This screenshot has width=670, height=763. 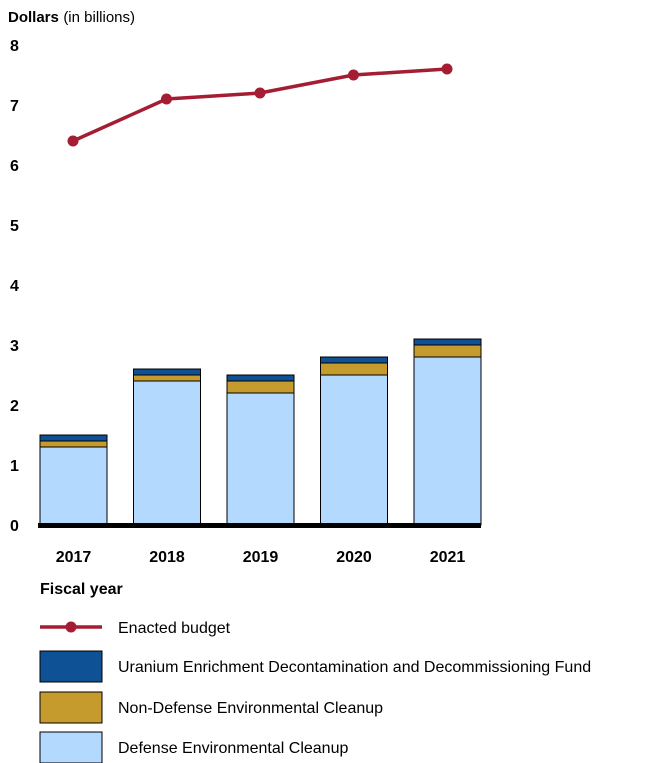 I want to click on enacted-budget-line-group, so click(x=260, y=105).